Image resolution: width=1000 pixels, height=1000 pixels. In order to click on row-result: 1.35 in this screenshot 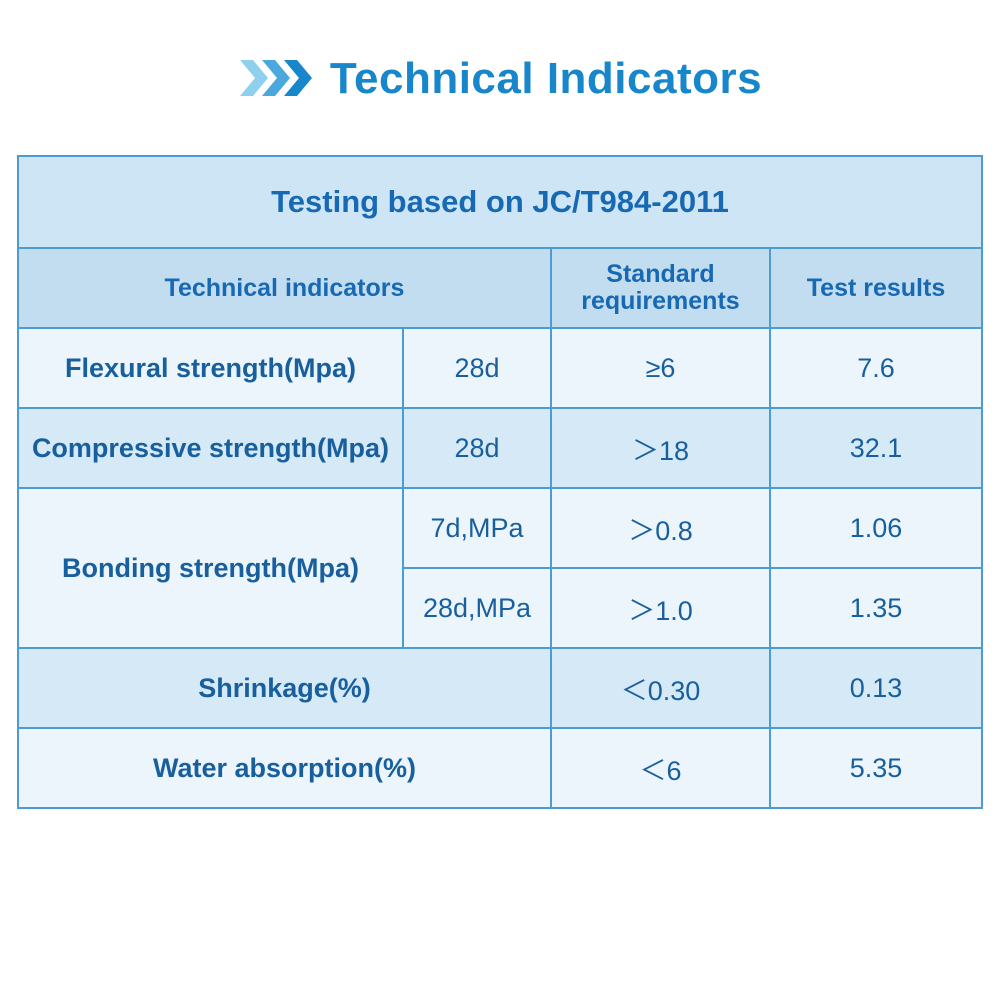, I will do `click(876, 608)`.